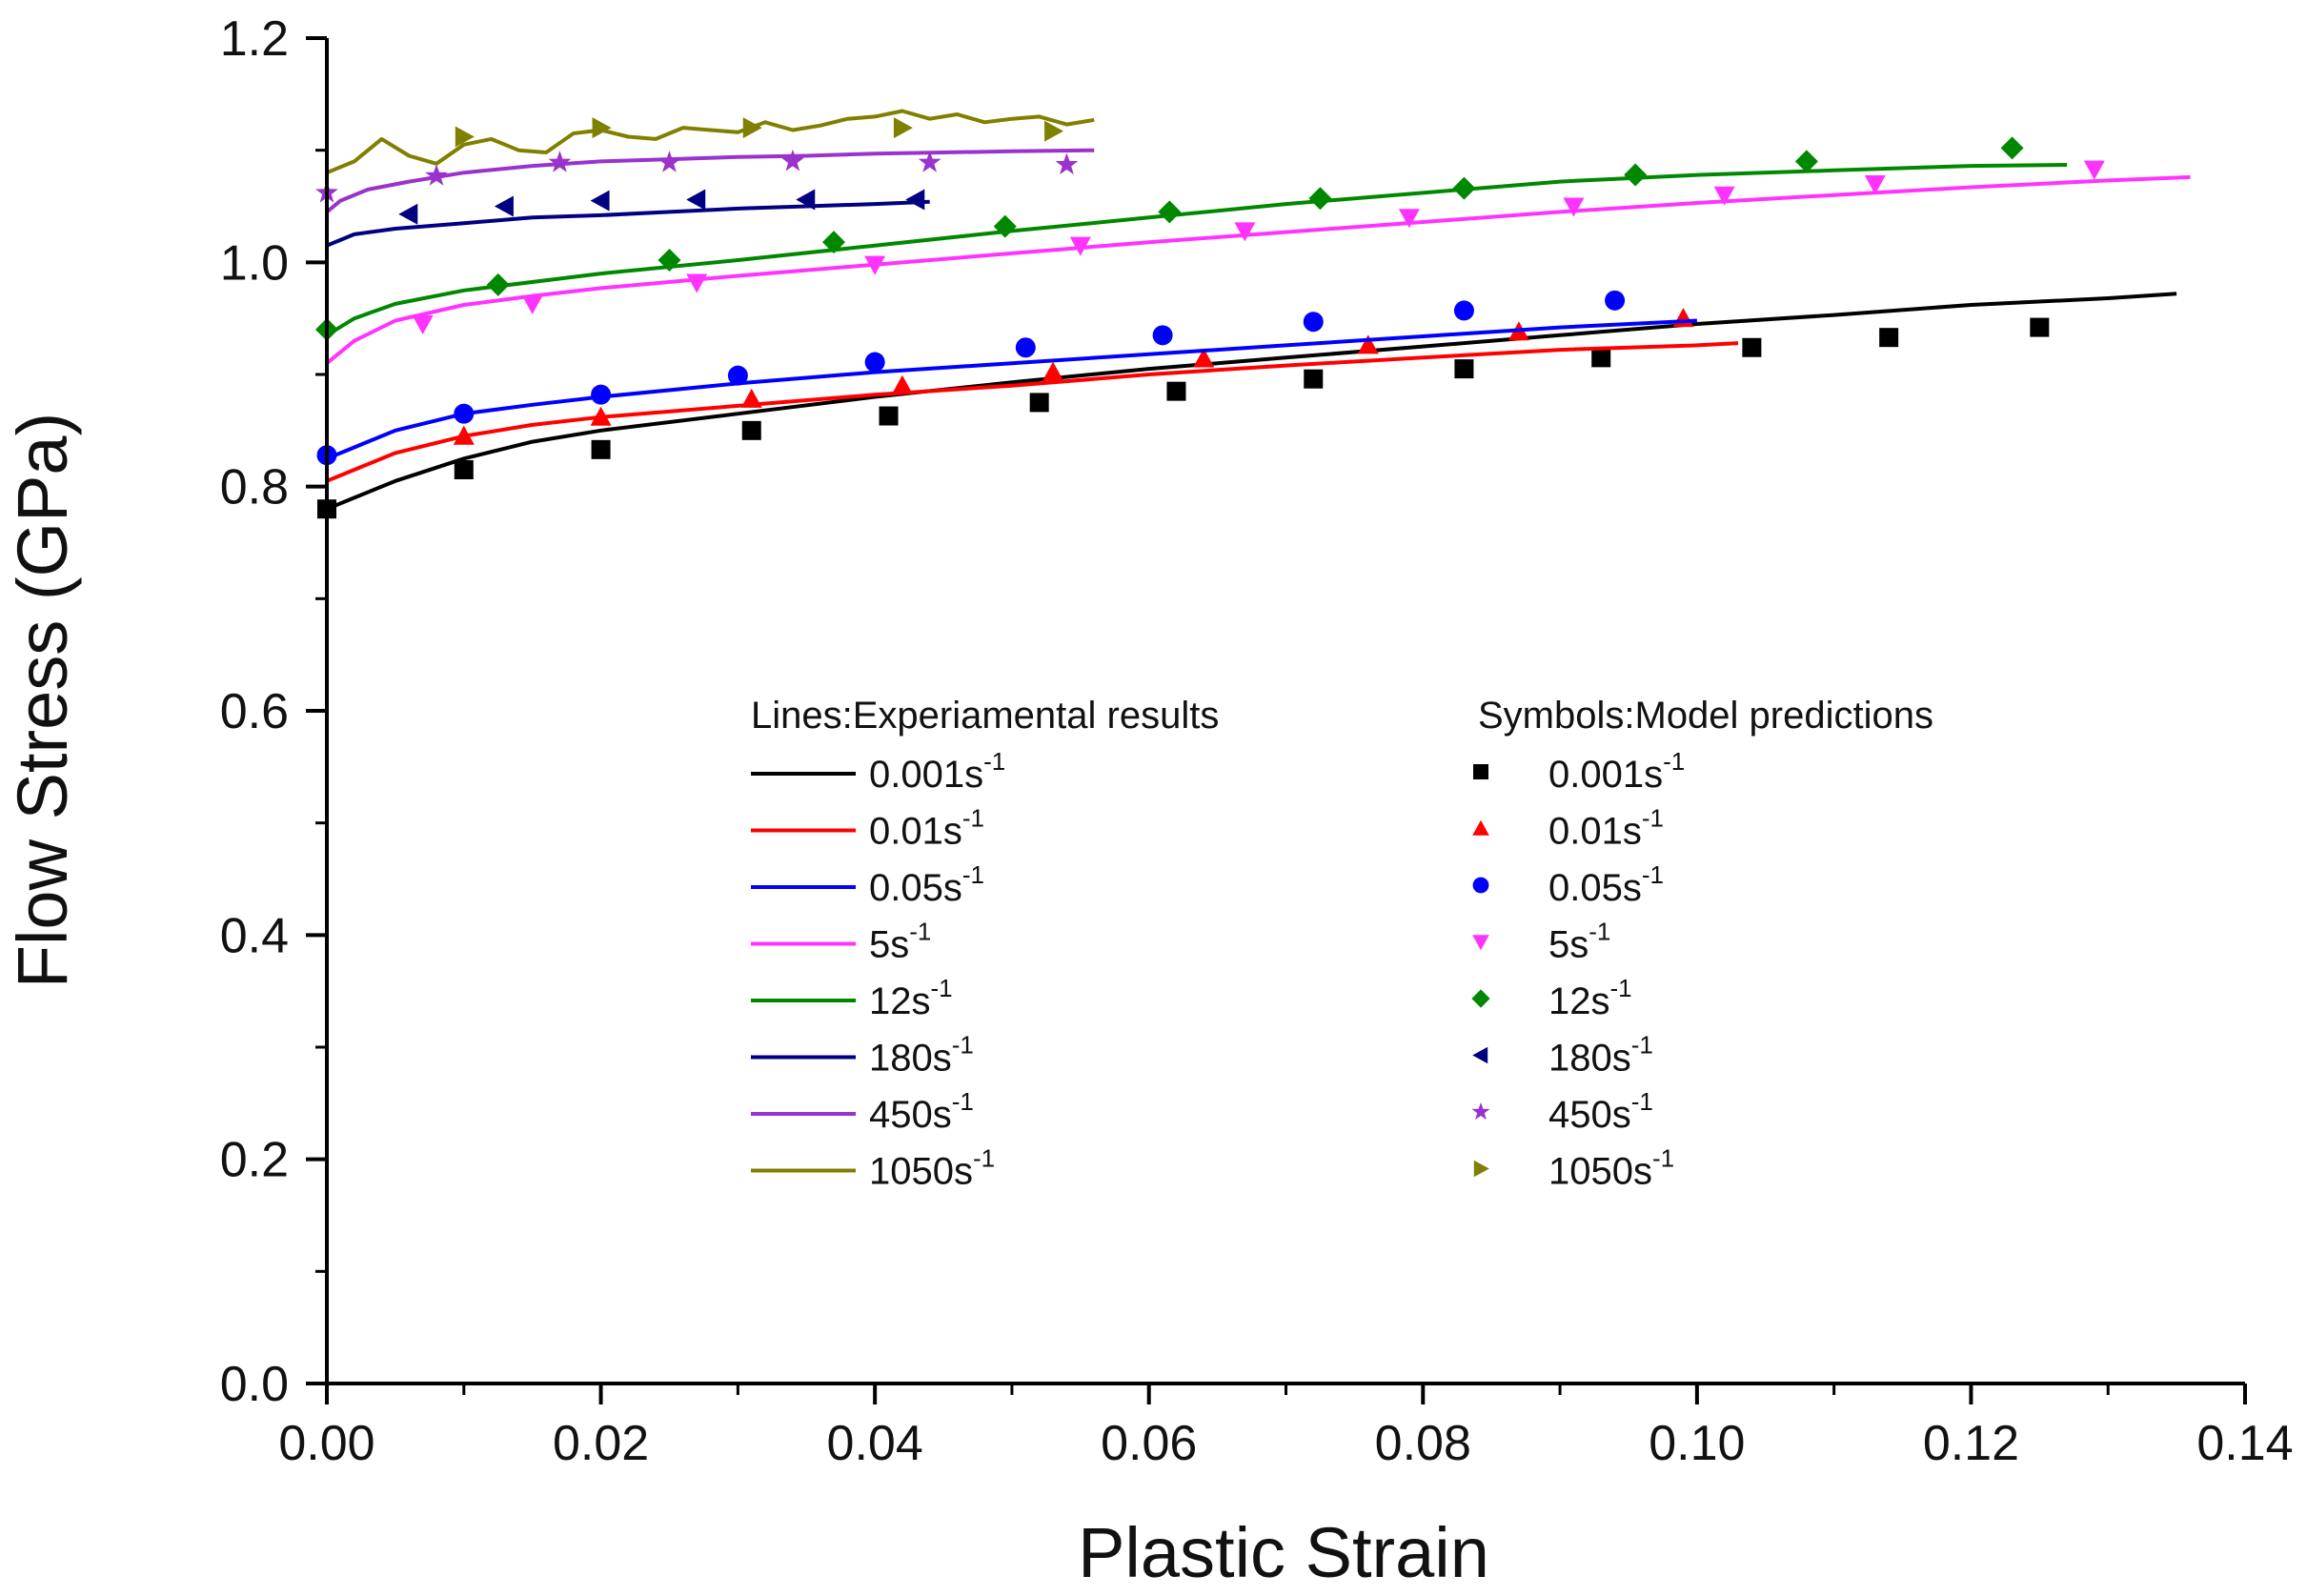 This screenshot has height=1596, width=2307. Describe the element at coordinates (1611, 1169) in the screenshot. I see `legend-symbol-label: 1050s-1` at that location.